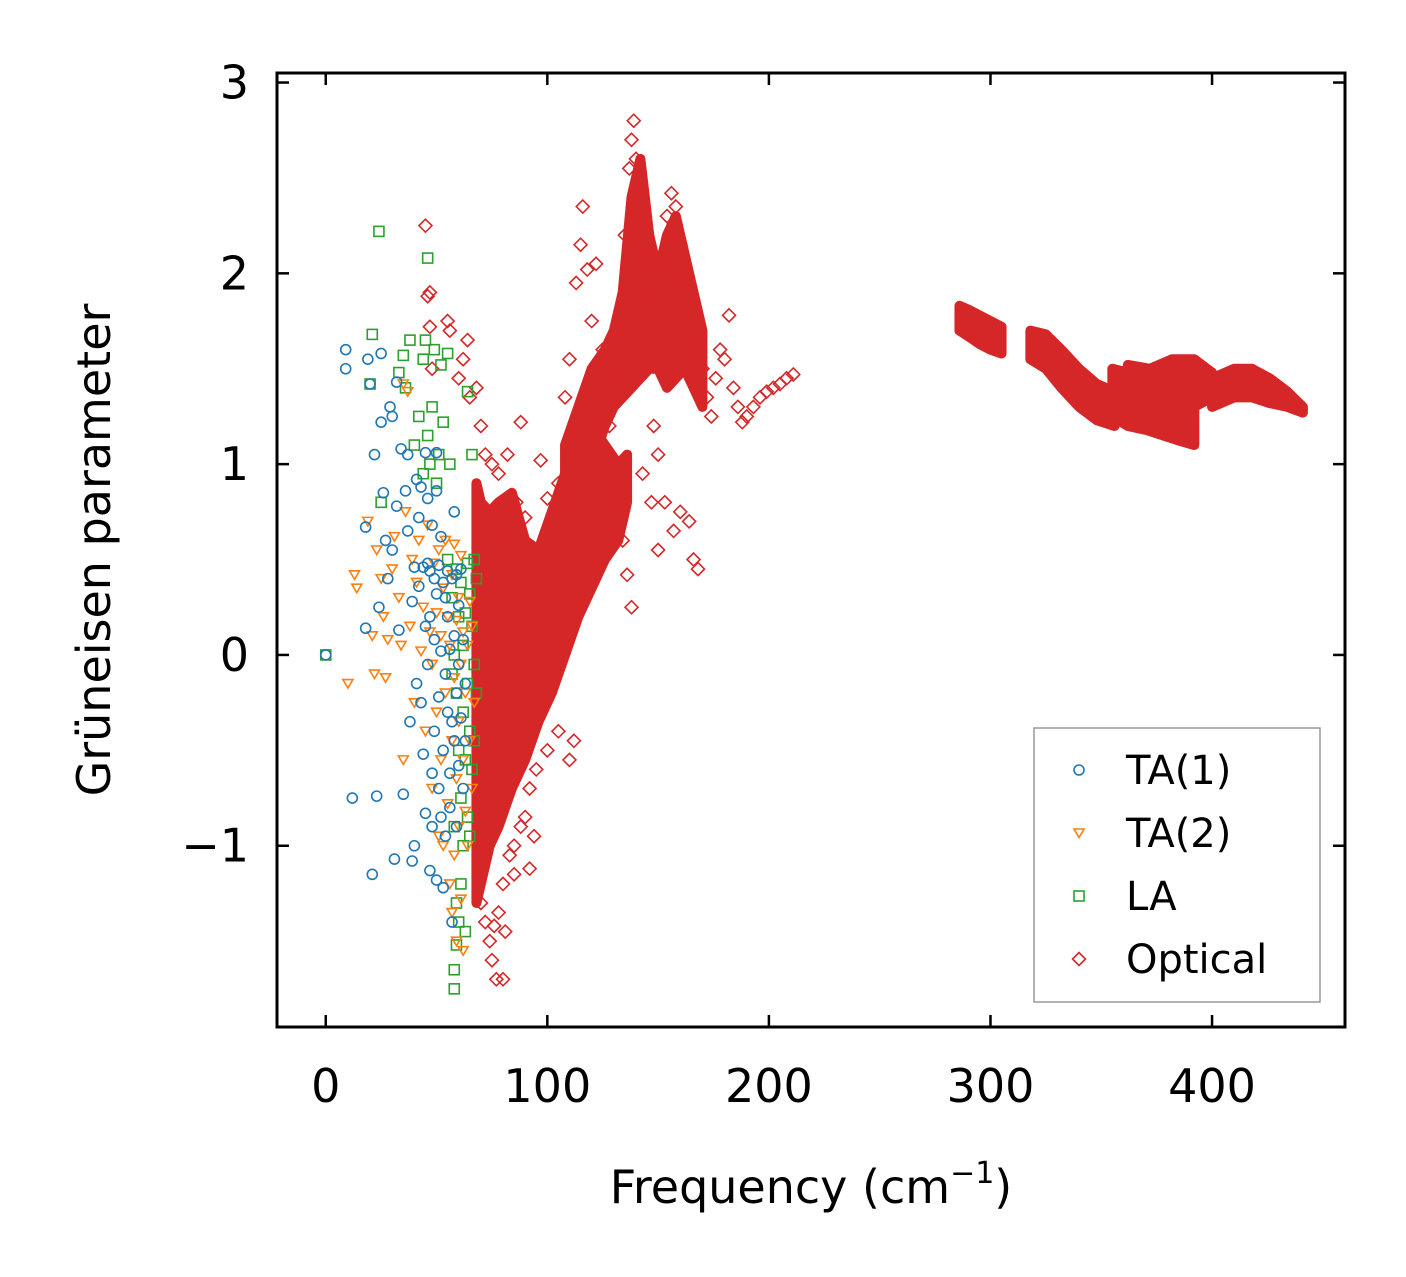 The height and width of the screenshot is (1277, 1406). What do you see at coordinates (1079, 959) in the screenshot?
I see `legend-marker-optical` at bounding box center [1079, 959].